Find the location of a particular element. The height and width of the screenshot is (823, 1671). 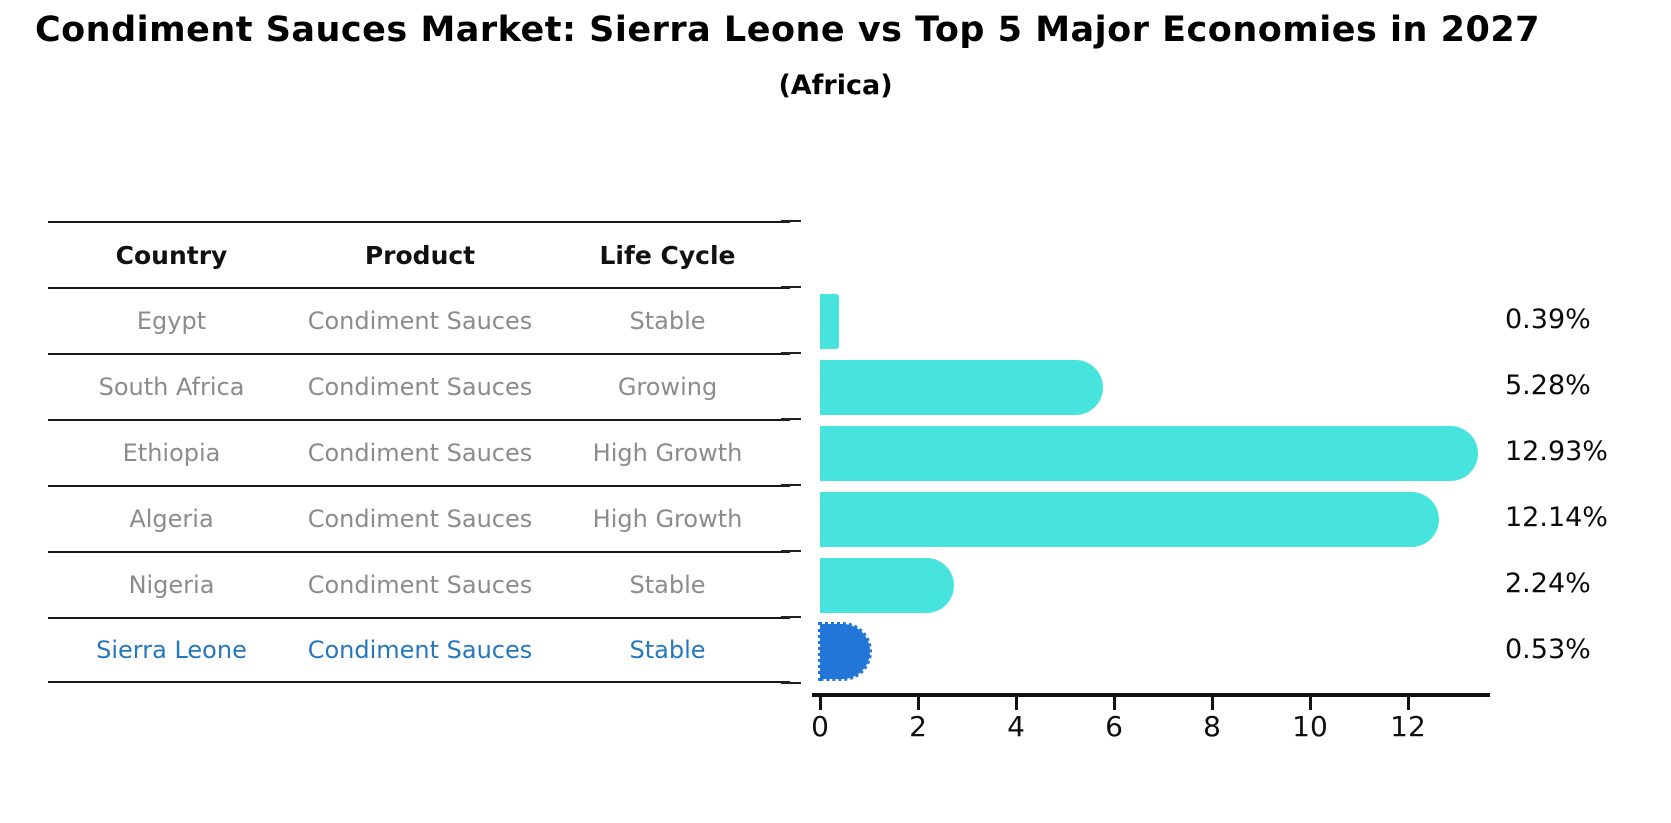

table-row: Ethiopia Condiment Sauces High Growth is located at coordinates (419, 452).